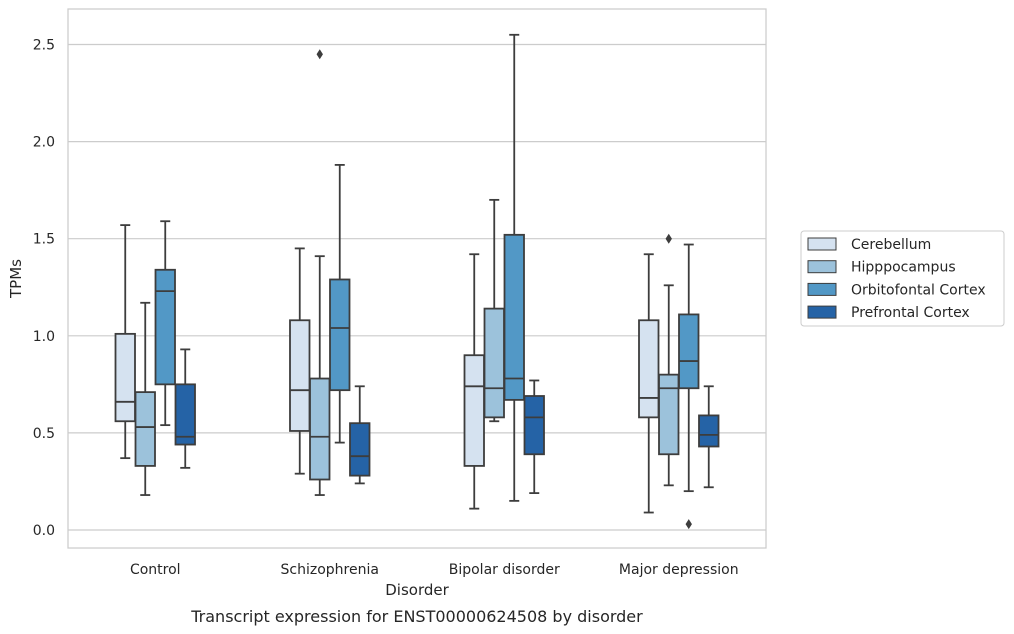 The image size is (1014, 634). What do you see at coordinates (903, 268) in the screenshot?
I see `legend-label: Hipppocampus` at bounding box center [903, 268].